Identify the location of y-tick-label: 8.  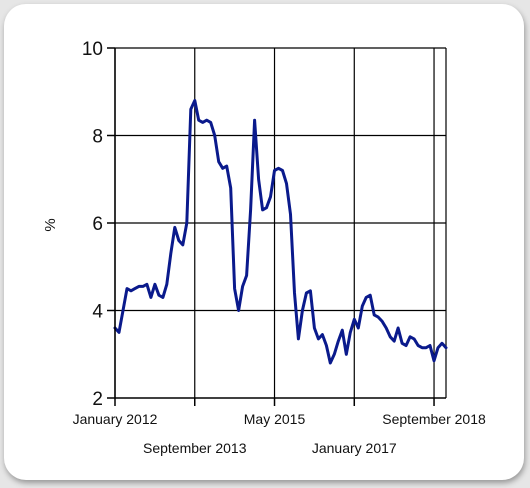
(97, 137).